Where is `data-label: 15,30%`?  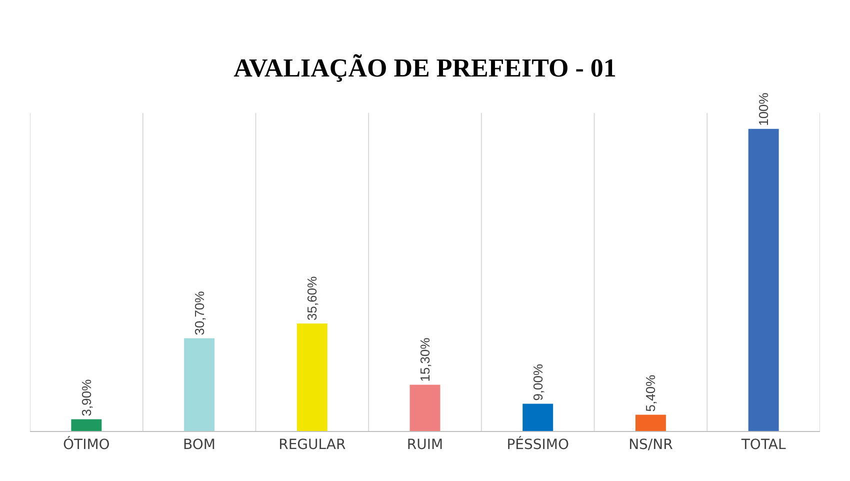 data-label: 15,30% is located at coordinates (425, 359).